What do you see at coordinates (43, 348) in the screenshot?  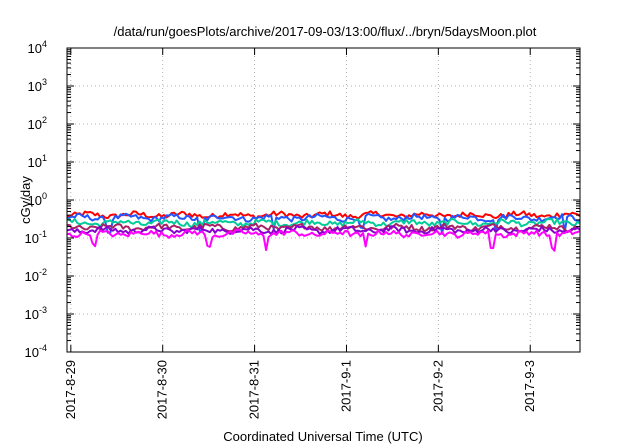 I see `y-tick-exponent: -4` at bounding box center [43, 348].